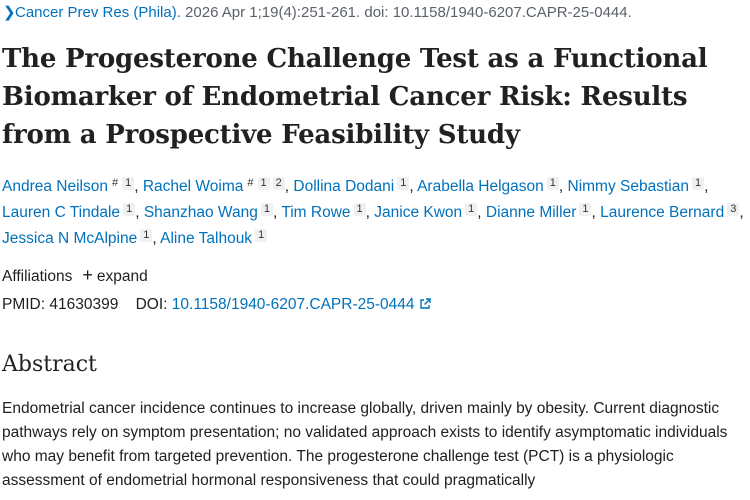  I want to click on affiliation-mark: 2, so click(278, 183).